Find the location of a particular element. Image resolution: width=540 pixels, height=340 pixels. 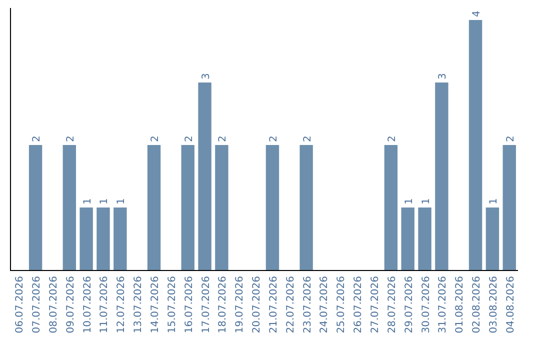

x-tick-label: 16.07.2026 is located at coordinates (189, 305).